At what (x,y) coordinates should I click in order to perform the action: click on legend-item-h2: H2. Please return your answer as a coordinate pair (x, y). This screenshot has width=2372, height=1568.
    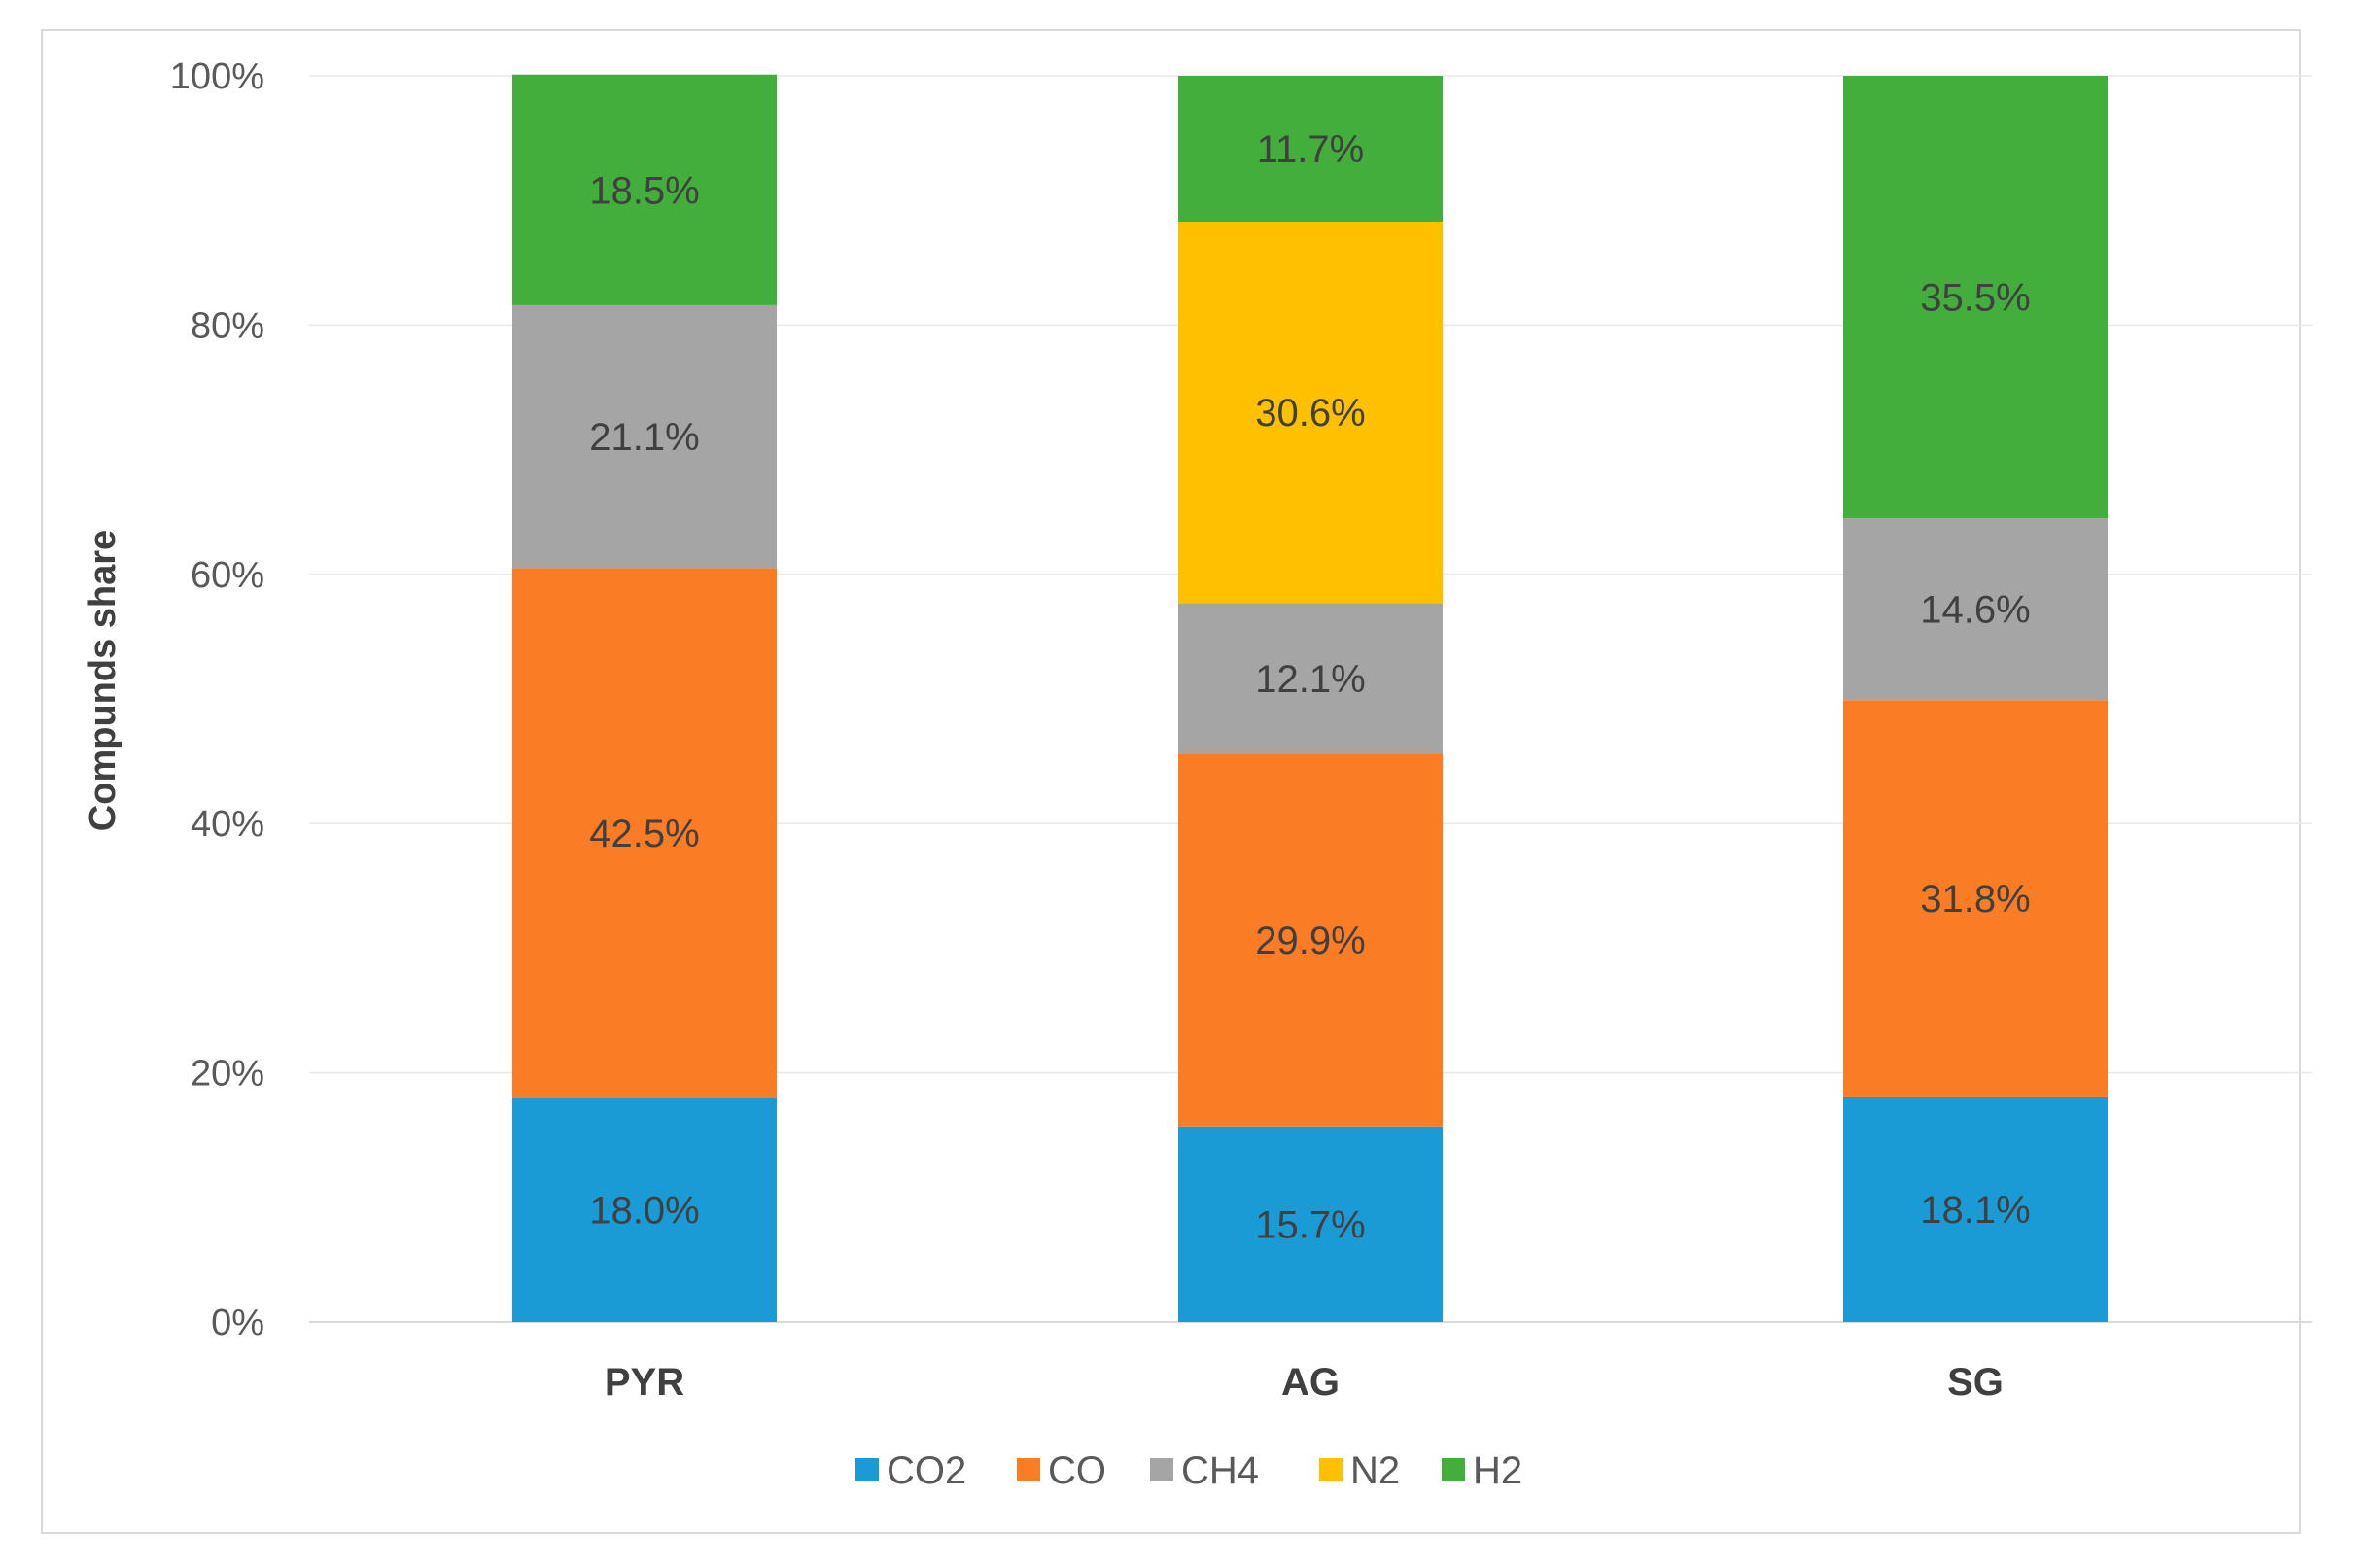
    Looking at the image, I should click on (1482, 1470).